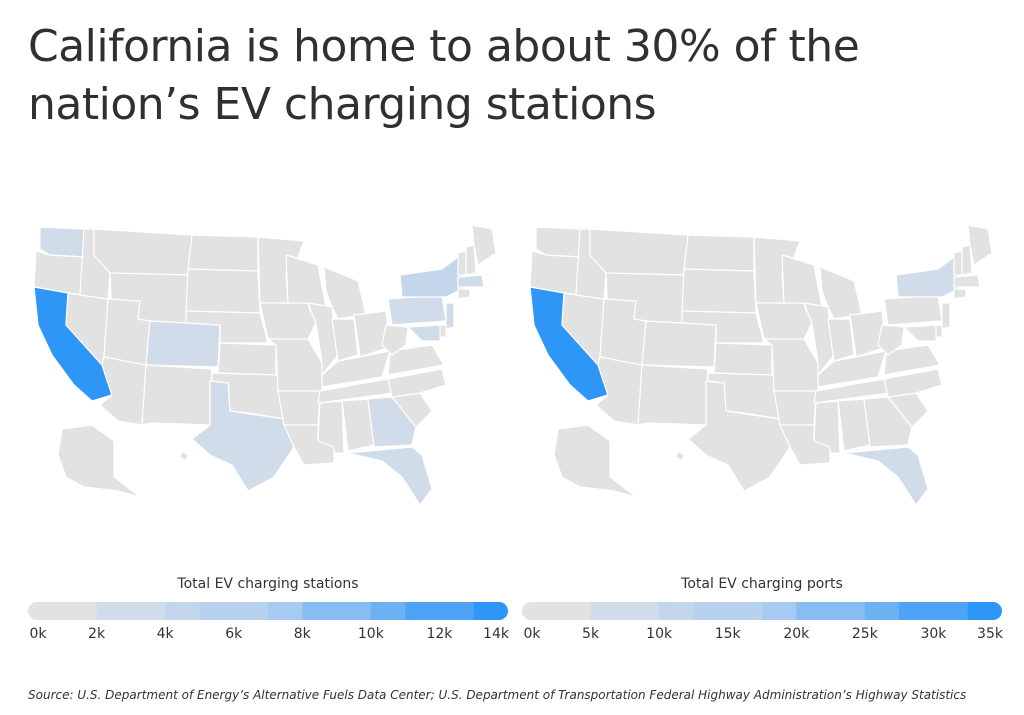 This screenshot has width=1024, height=715. Describe the element at coordinates (471, 281) in the screenshot. I see `state-massachusetts` at that location.